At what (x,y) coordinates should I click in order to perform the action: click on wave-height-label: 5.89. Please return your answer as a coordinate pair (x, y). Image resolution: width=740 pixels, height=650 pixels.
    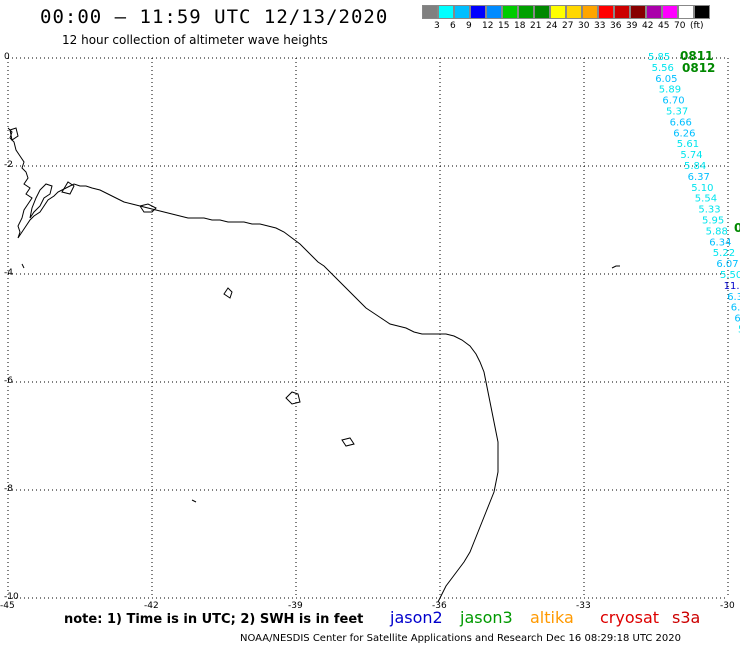
    Looking at the image, I should click on (670, 90).